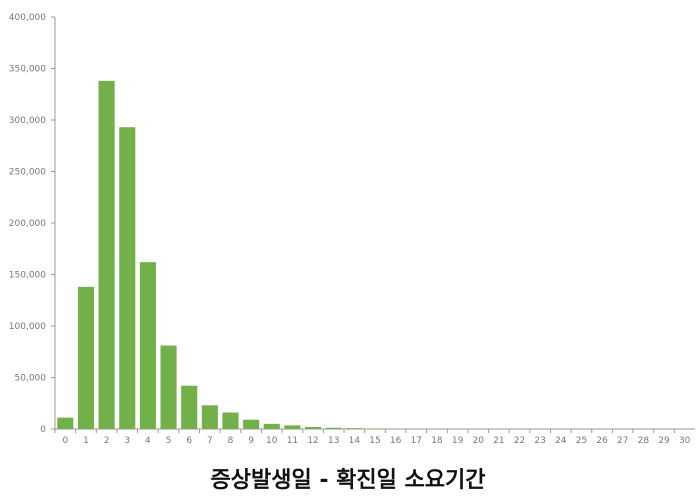  Describe the element at coordinates (396, 441) in the screenshot. I see `x-tick-label: 16` at that location.